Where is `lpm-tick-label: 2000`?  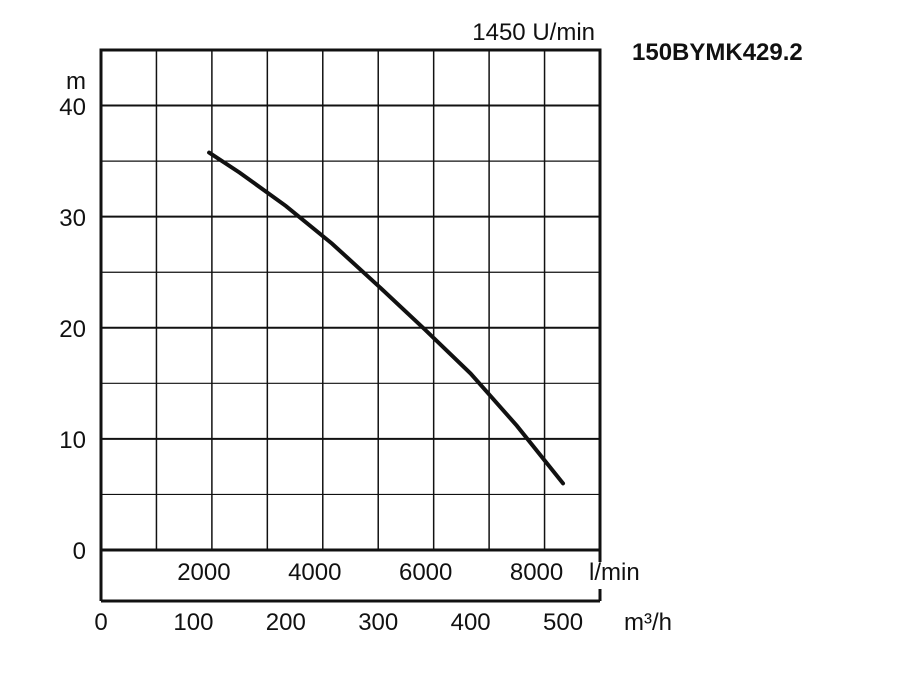 lpm-tick-label: 2000 is located at coordinates (203, 572).